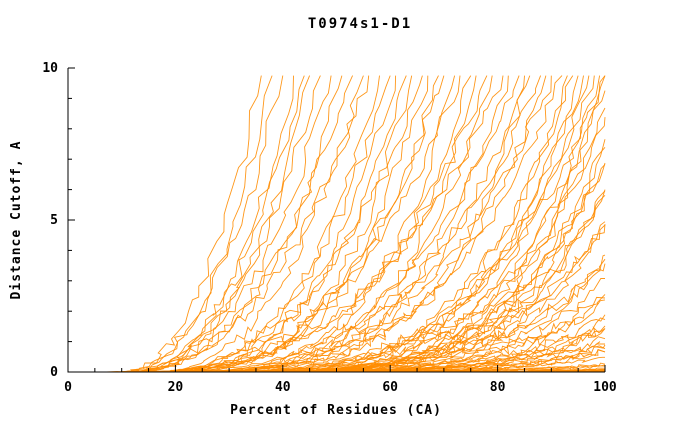  What do you see at coordinates (16, 220) in the screenshot?
I see `y-axis-label: Distance Cutoff, A` at bounding box center [16, 220].